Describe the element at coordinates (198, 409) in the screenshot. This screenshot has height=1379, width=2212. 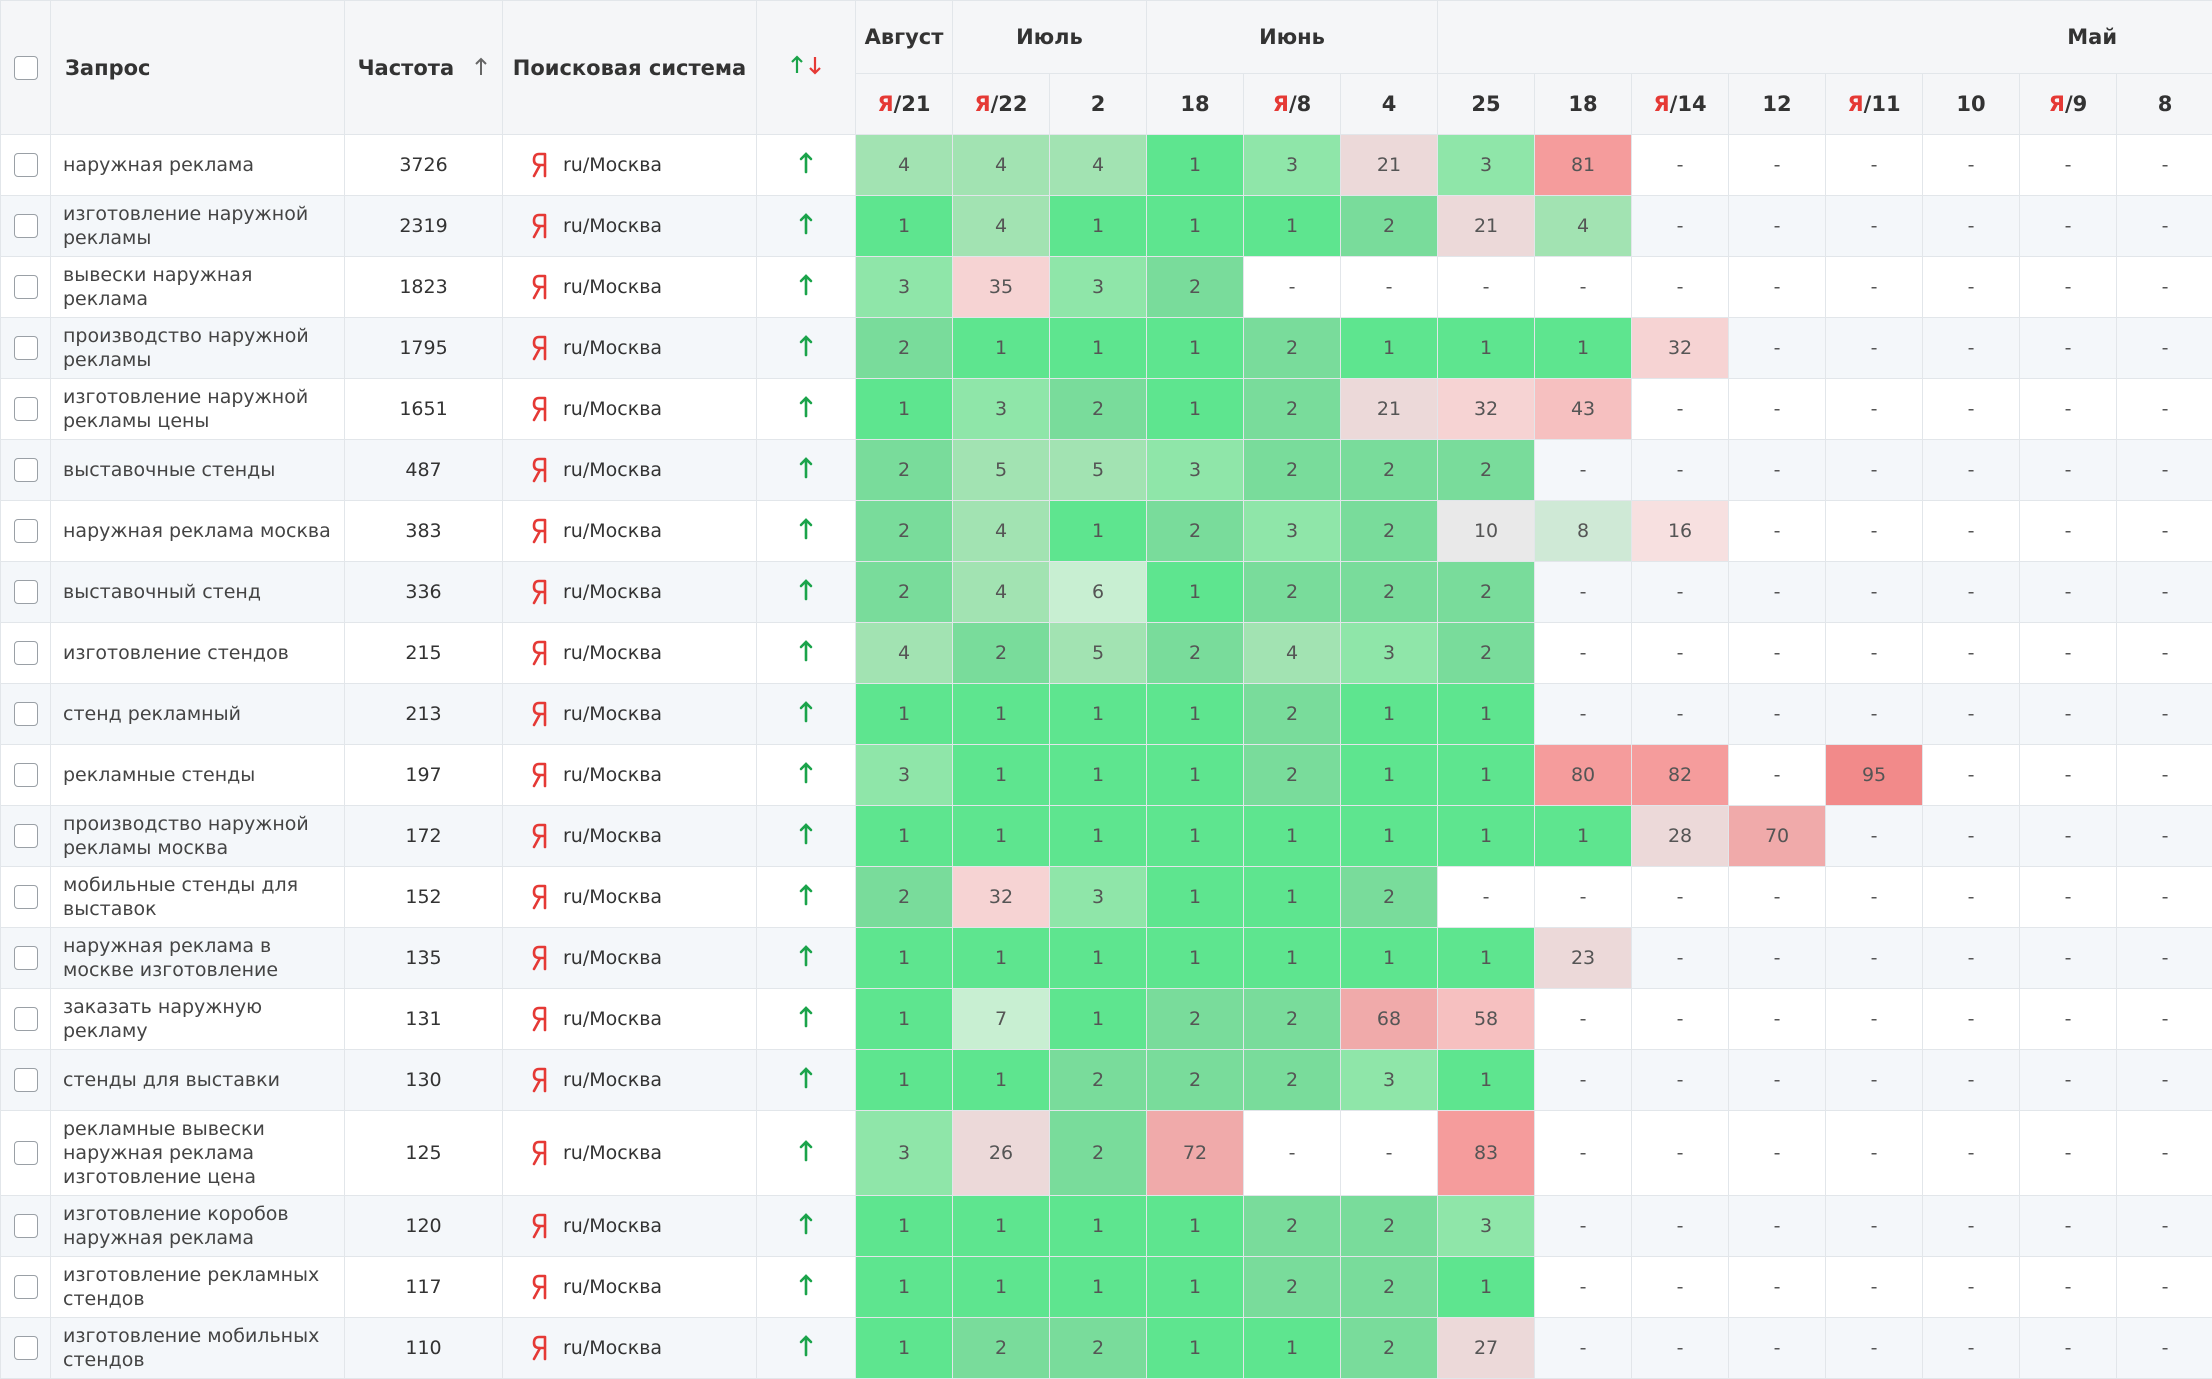
I see `query-cell: изготовление наружной рекламы цены` at that location.